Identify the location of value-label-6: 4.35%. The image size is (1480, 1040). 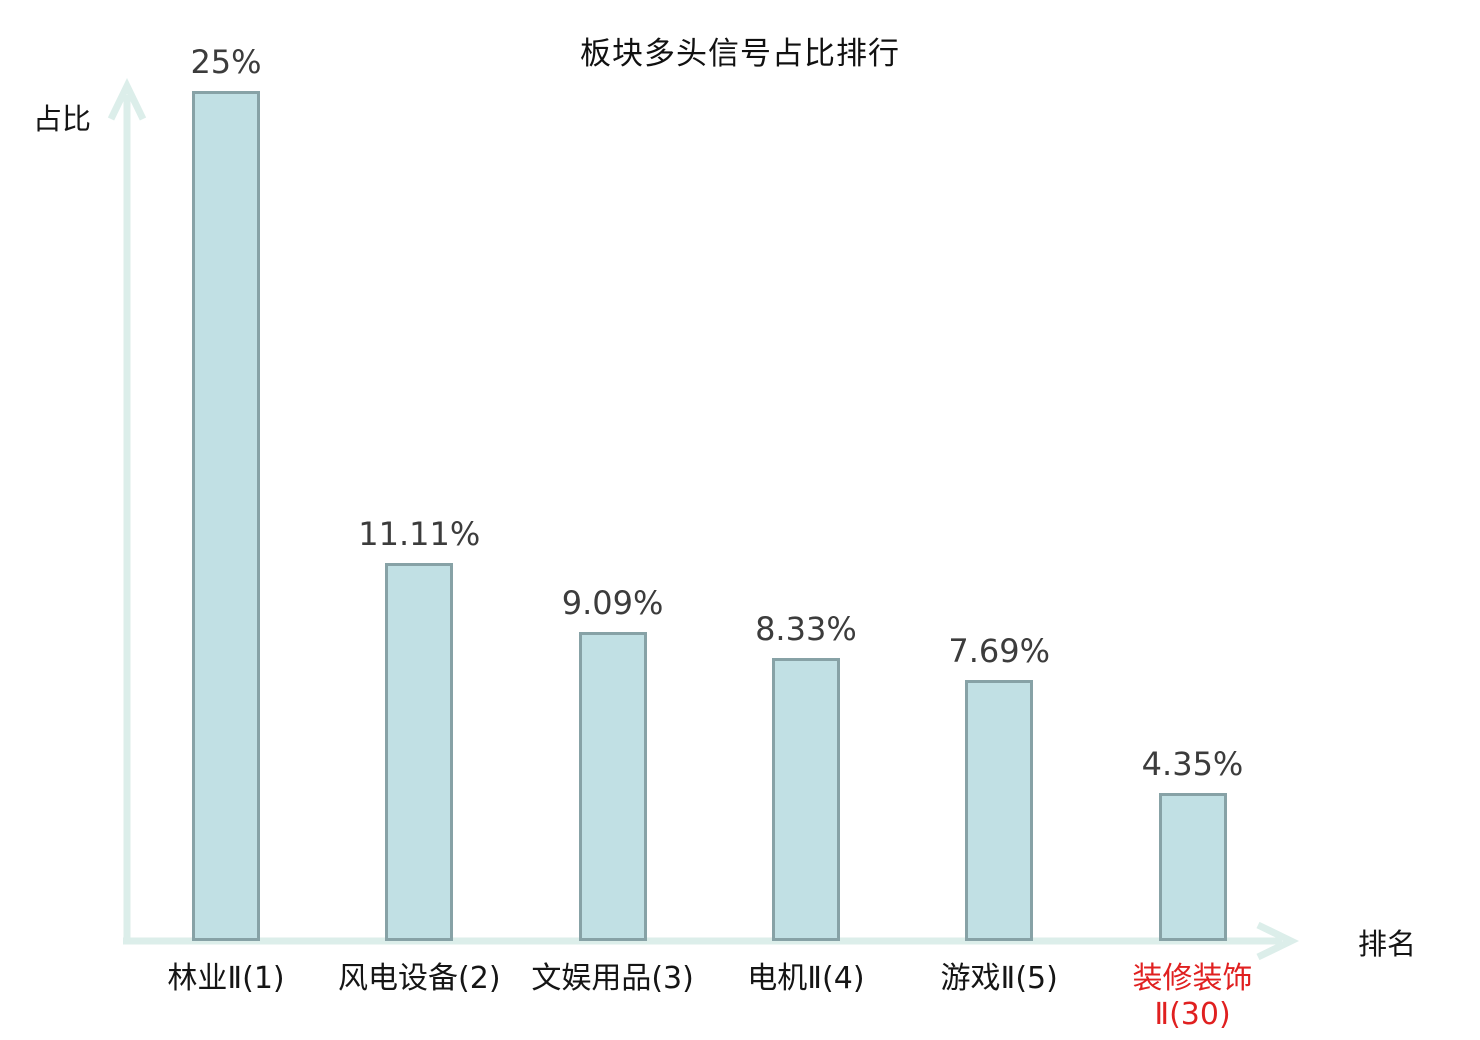
(1192, 764).